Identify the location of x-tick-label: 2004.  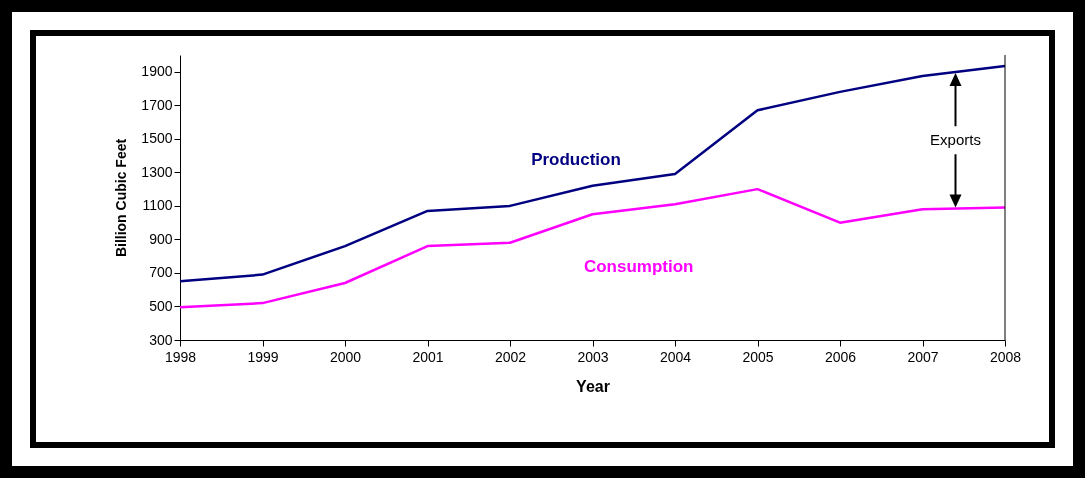
(675, 356).